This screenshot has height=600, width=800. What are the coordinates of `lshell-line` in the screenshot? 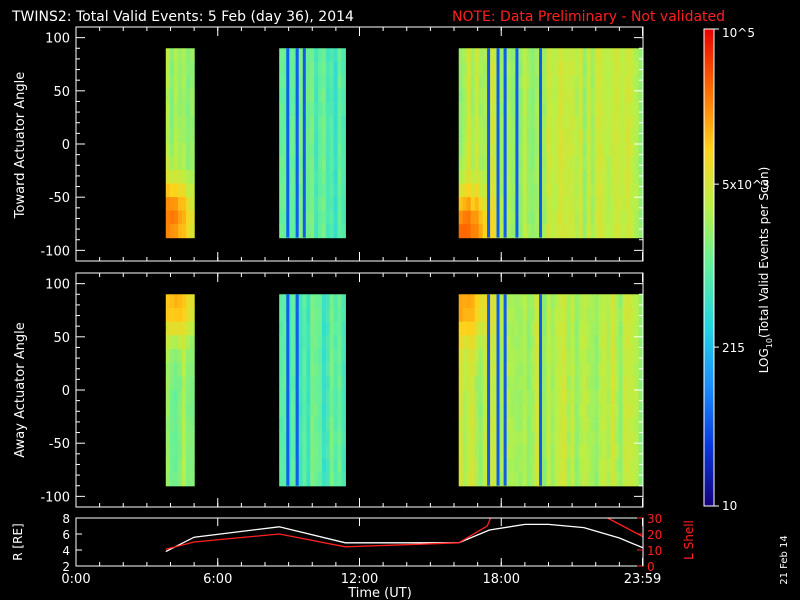 It's located at (625, 527).